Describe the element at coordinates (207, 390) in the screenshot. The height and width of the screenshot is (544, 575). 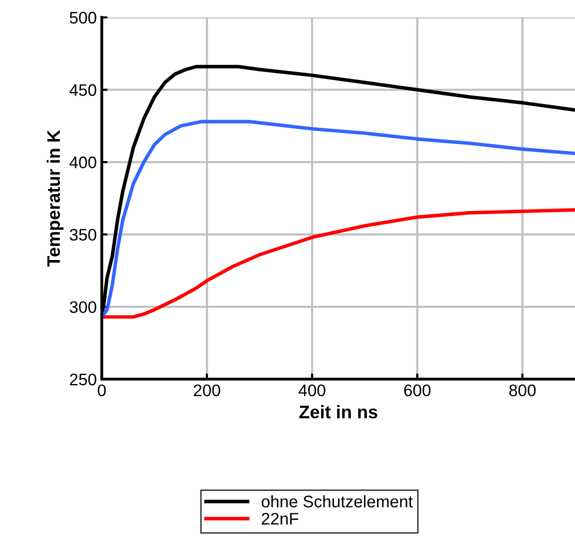
I see `x-tick-label: 200` at that location.